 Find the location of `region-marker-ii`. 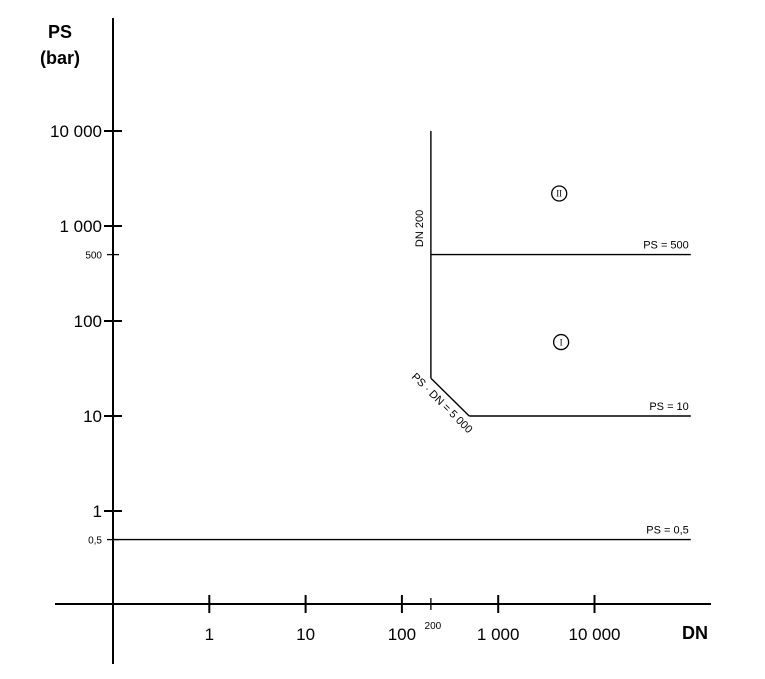

region-marker-ii is located at coordinates (559, 193).